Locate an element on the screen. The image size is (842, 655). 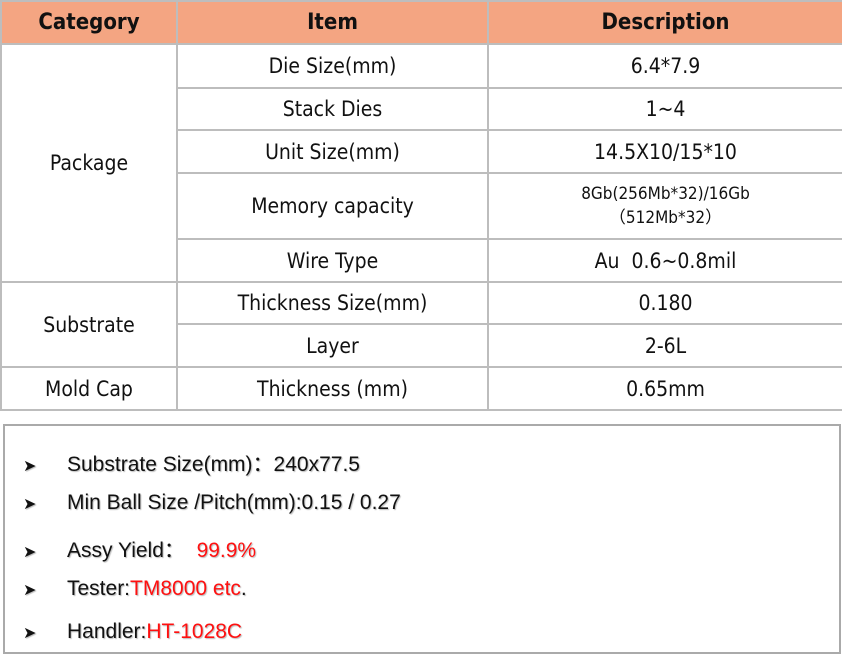
description-cell: 8Gb(256Mb*32)/16Gb （512Mb*32） is located at coordinates (664, 206).